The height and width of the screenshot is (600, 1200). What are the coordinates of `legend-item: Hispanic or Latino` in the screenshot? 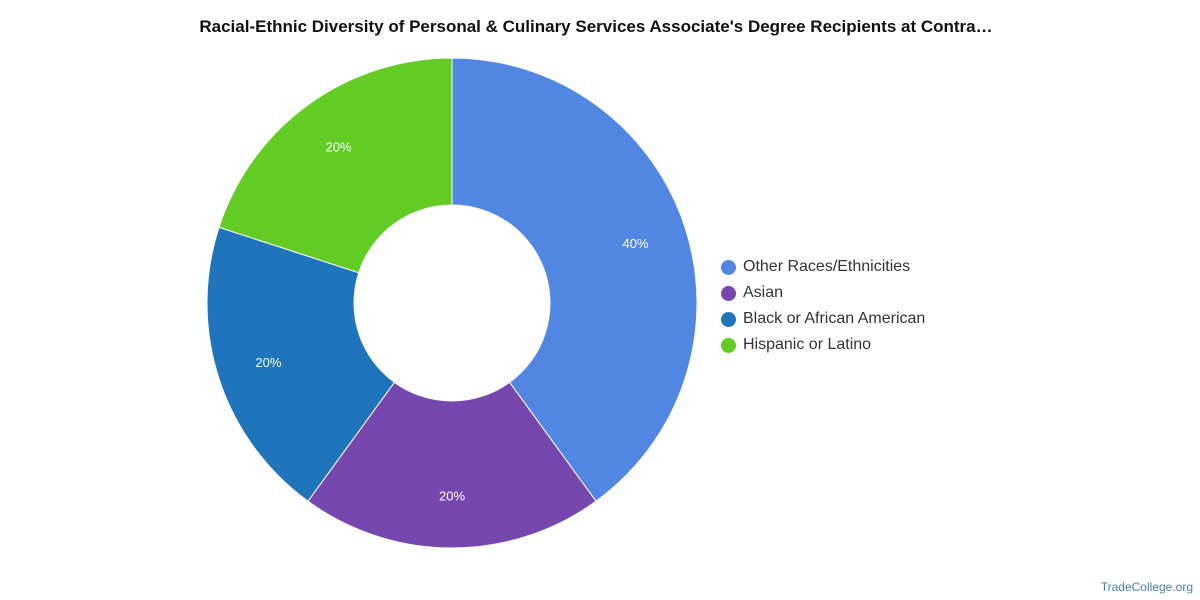 It's located at (823, 345).